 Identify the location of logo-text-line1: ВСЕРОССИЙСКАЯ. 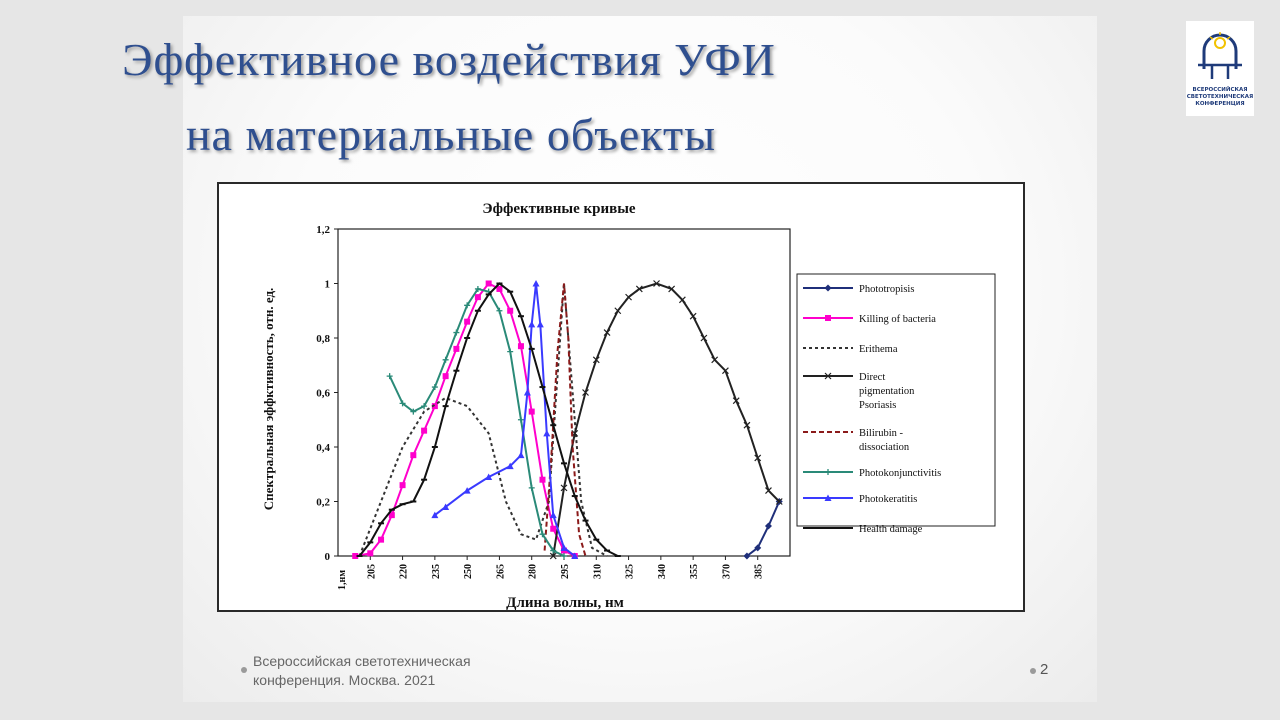
(1220, 90).